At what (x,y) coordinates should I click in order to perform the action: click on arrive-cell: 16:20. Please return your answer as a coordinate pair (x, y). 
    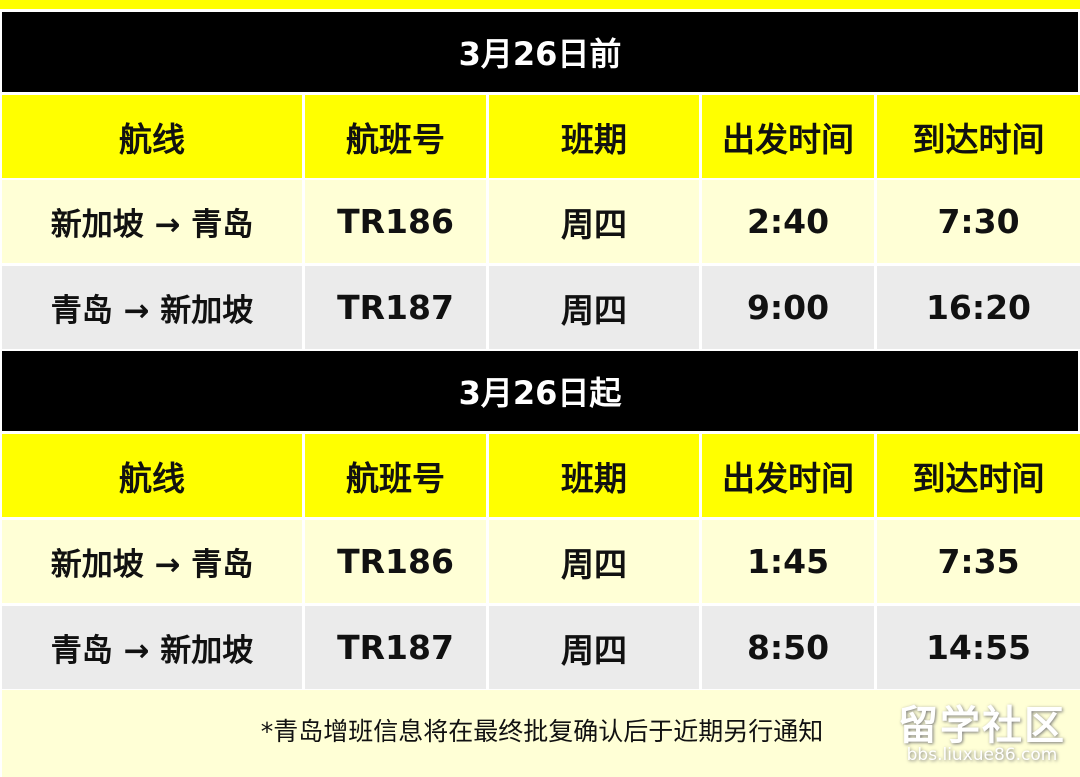
    Looking at the image, I should click on (978, 307).